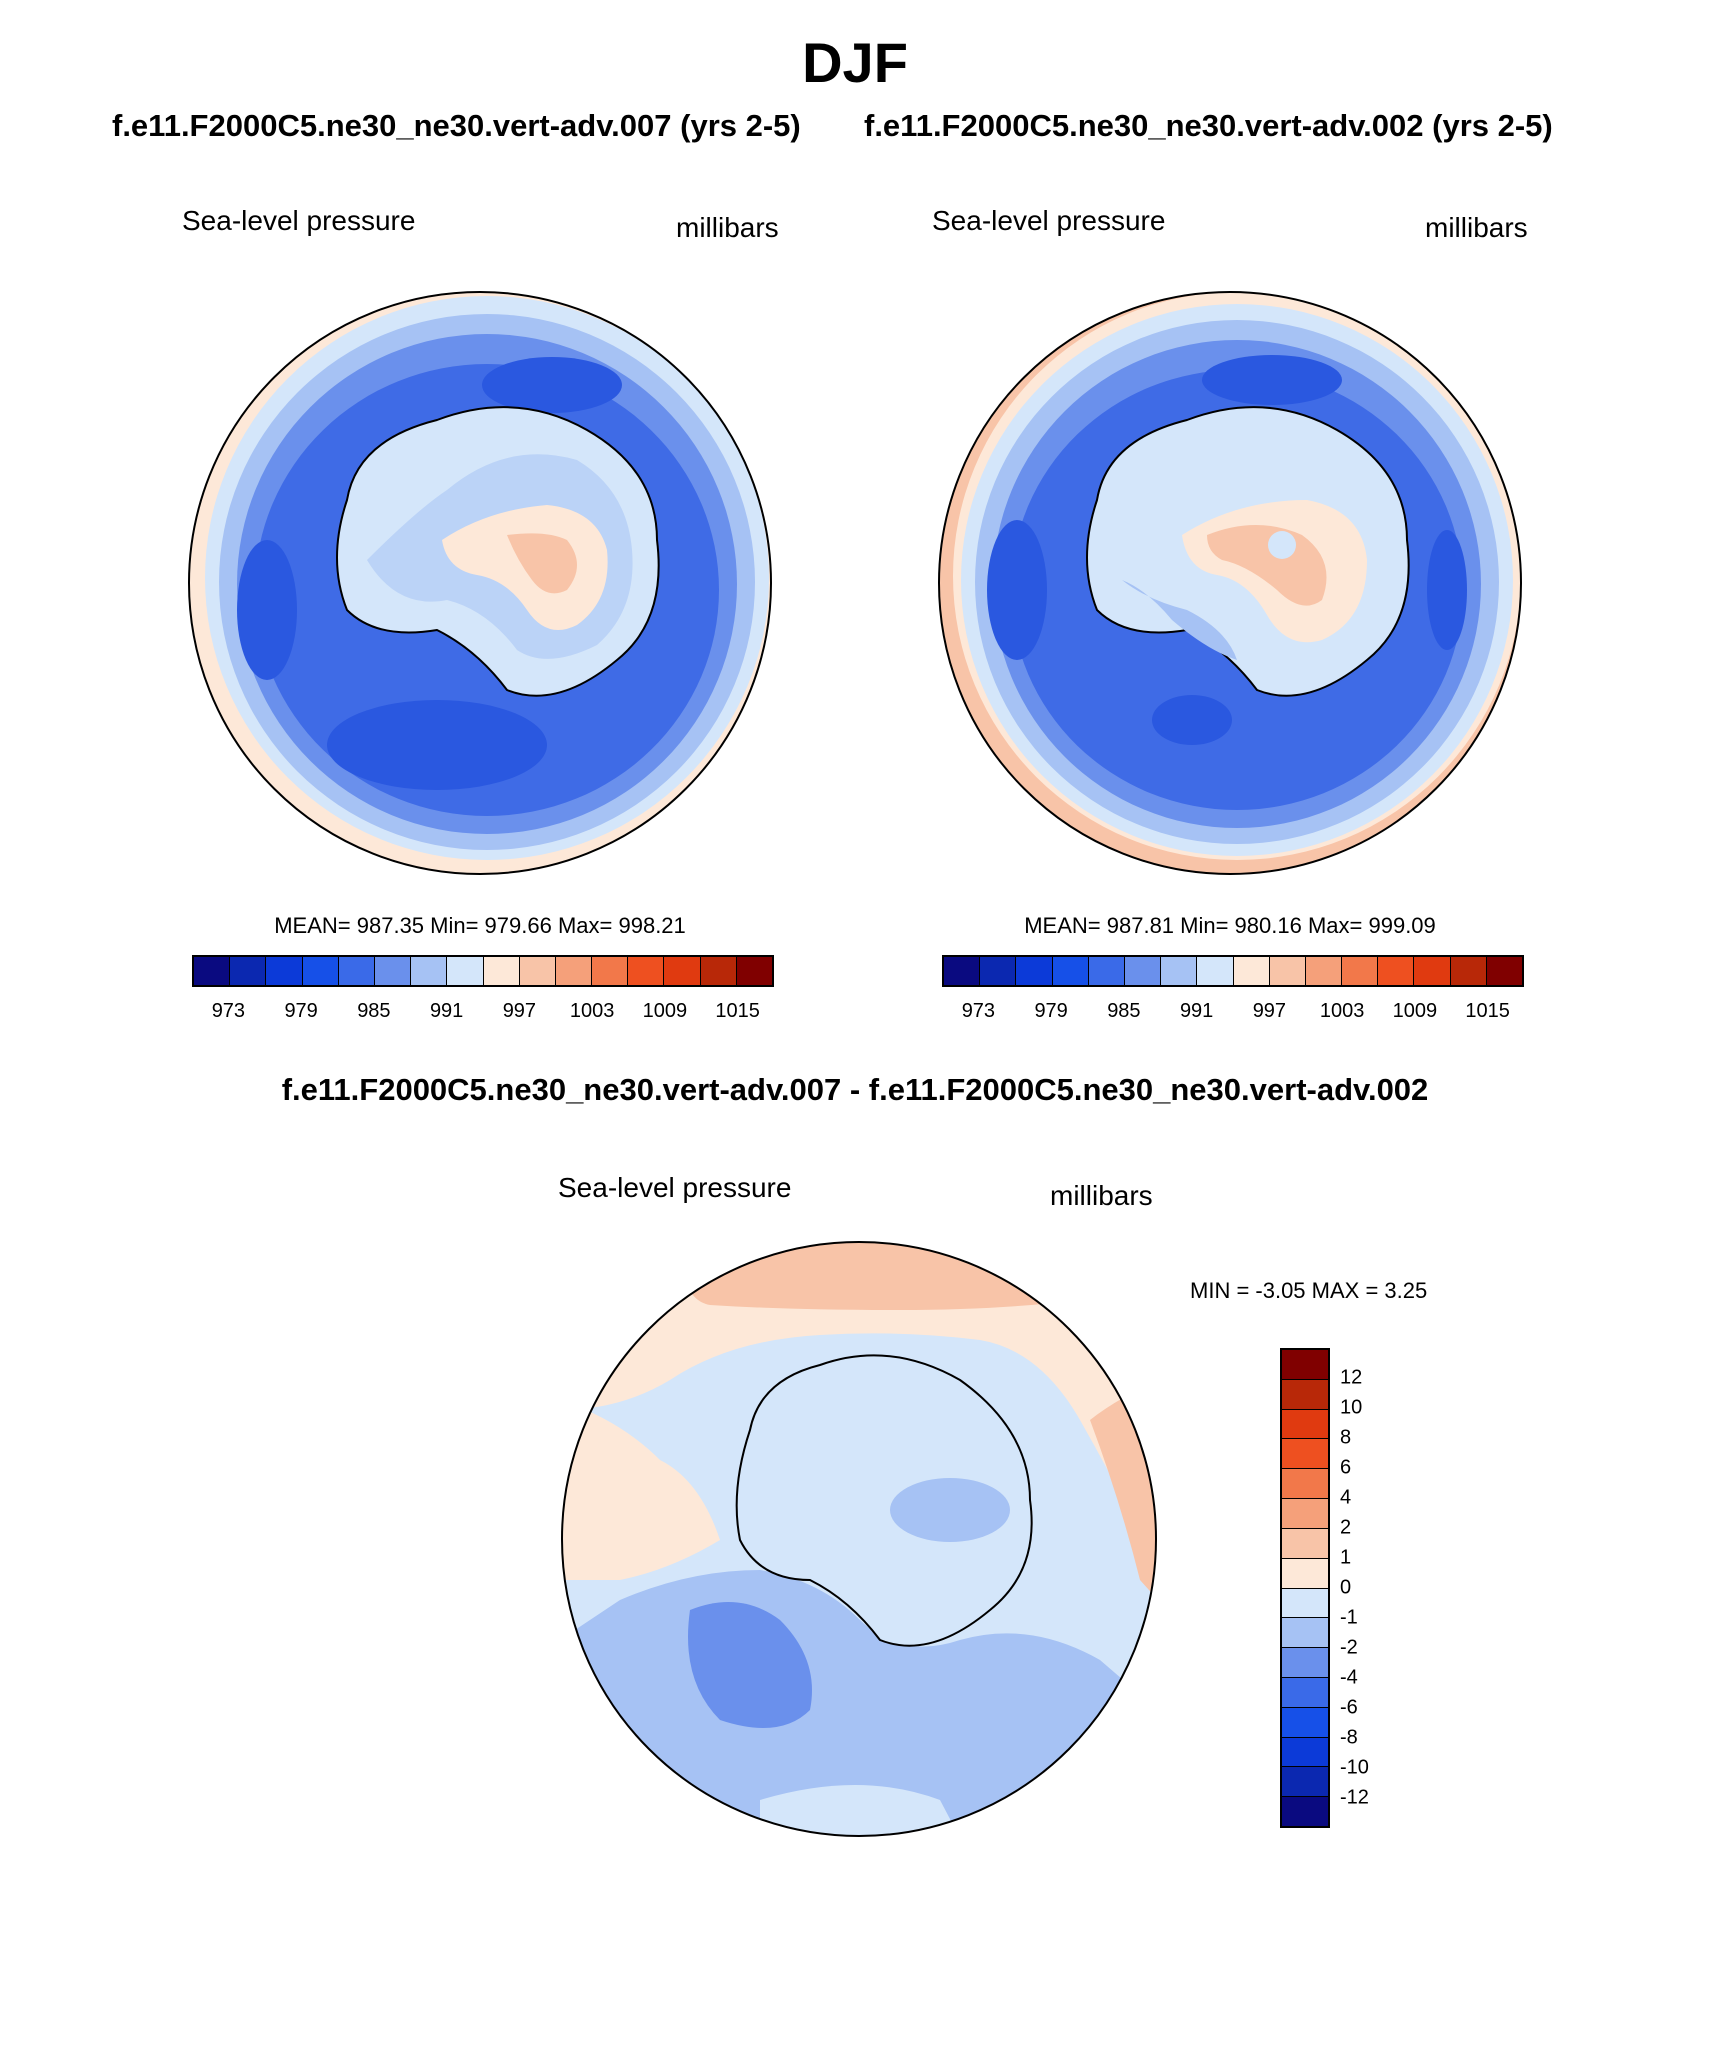 The image size is (1710, 2061). I want to click on difference-colorbar-tick-label: 10, so click(1351, 1407).